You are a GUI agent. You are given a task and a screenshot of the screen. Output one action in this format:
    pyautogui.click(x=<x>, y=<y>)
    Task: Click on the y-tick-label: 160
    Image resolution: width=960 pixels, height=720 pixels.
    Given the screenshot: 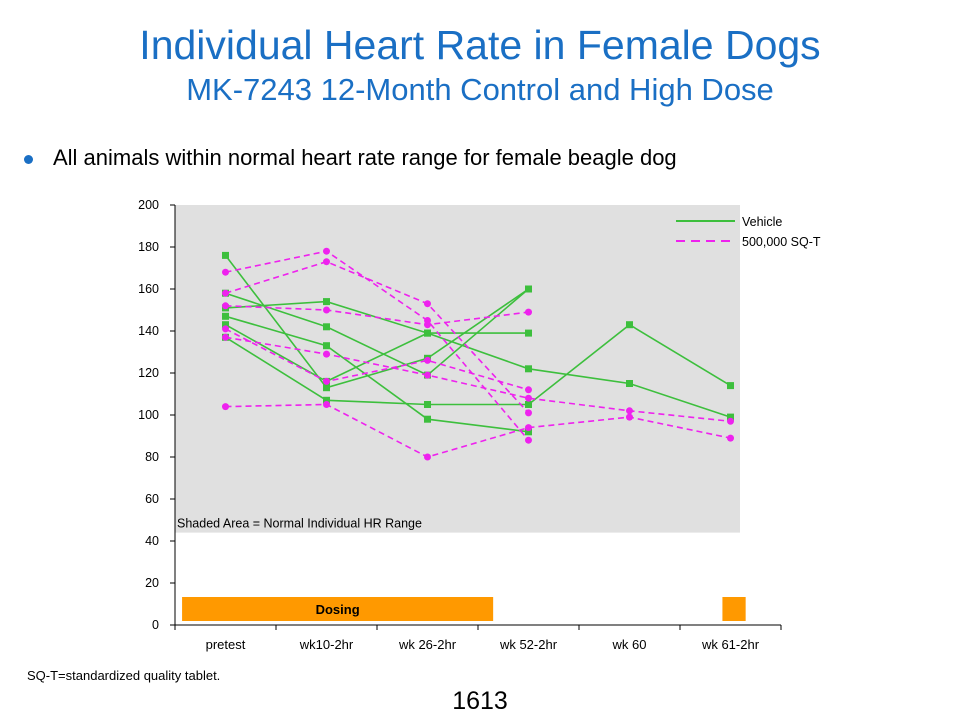 What is the action you would take?
    pyautogui.click(x=148, y=289)
    